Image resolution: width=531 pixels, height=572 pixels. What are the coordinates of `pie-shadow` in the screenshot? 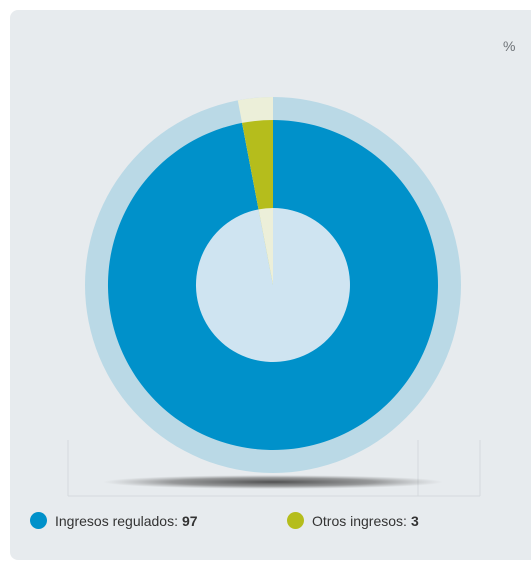 It's located at (273, 482).